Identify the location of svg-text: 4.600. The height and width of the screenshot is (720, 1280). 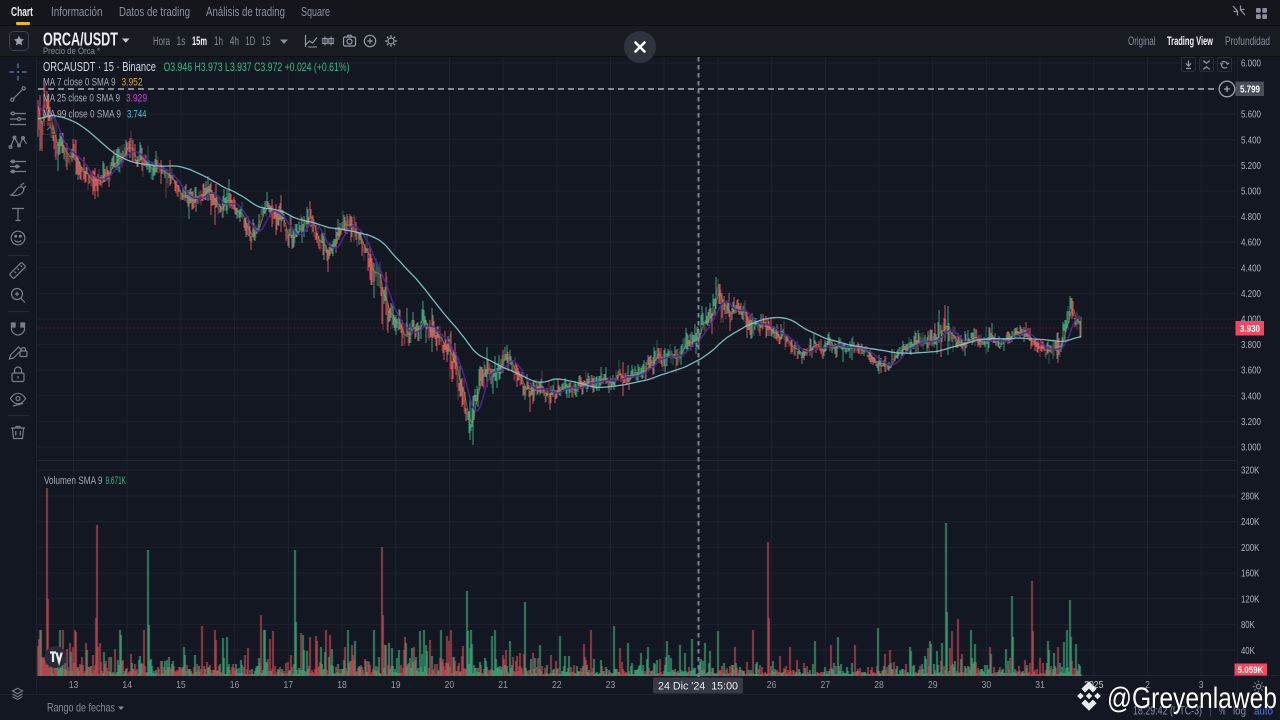
(1251, 243).